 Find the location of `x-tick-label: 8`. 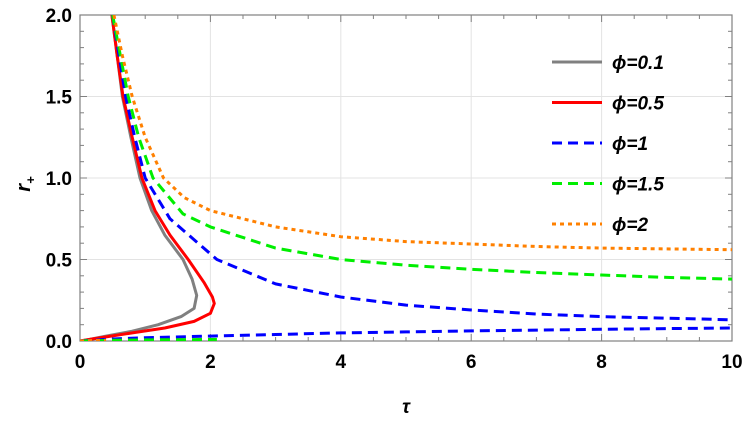

x-tick-label: 8 is located at coordinates (601, 362).